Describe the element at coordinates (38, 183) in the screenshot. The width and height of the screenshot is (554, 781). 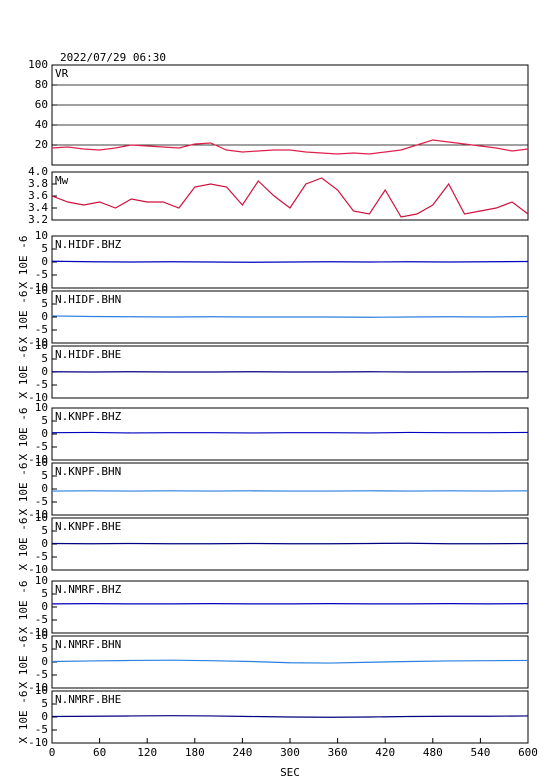
I see `y-tick-label: 3.8` at that location.